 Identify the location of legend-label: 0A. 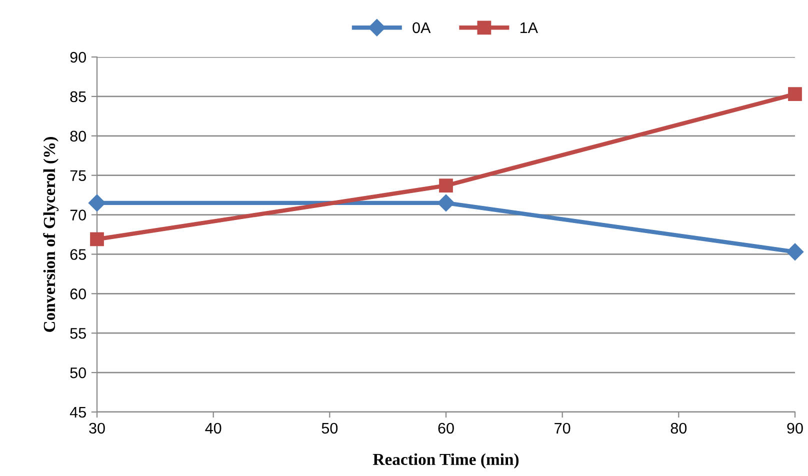
(421, 28).